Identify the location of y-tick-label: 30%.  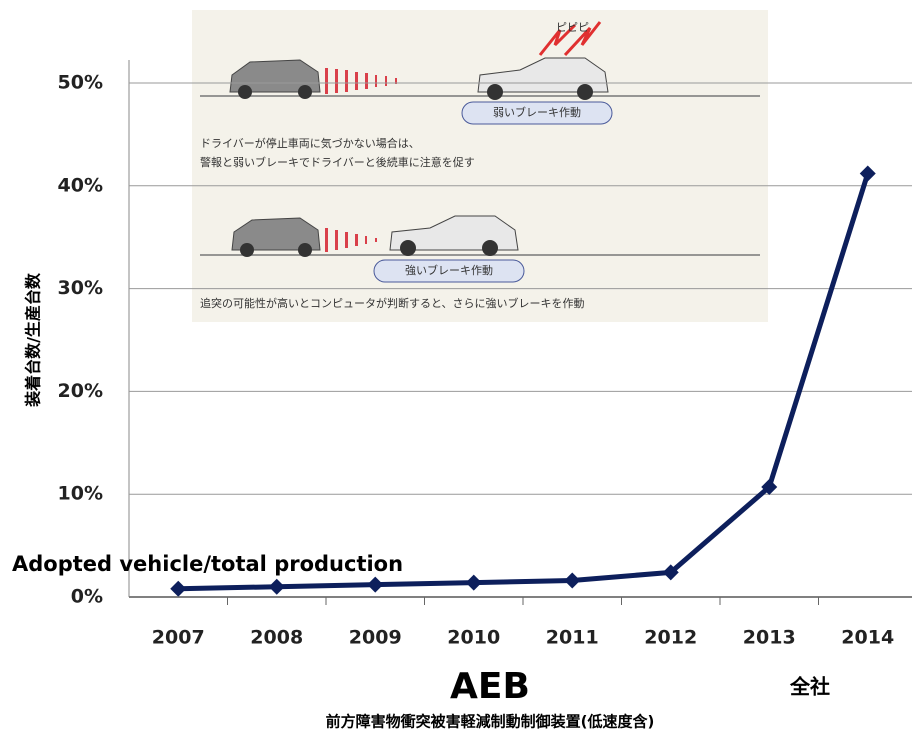
(80, 288).